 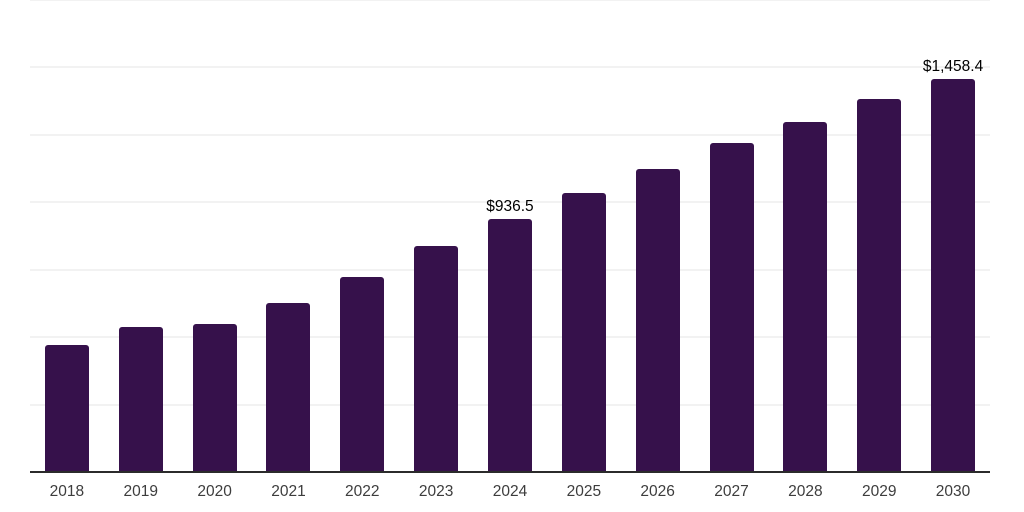 I want to click on x-tick-label: 2018, so click(x=67, y=491).